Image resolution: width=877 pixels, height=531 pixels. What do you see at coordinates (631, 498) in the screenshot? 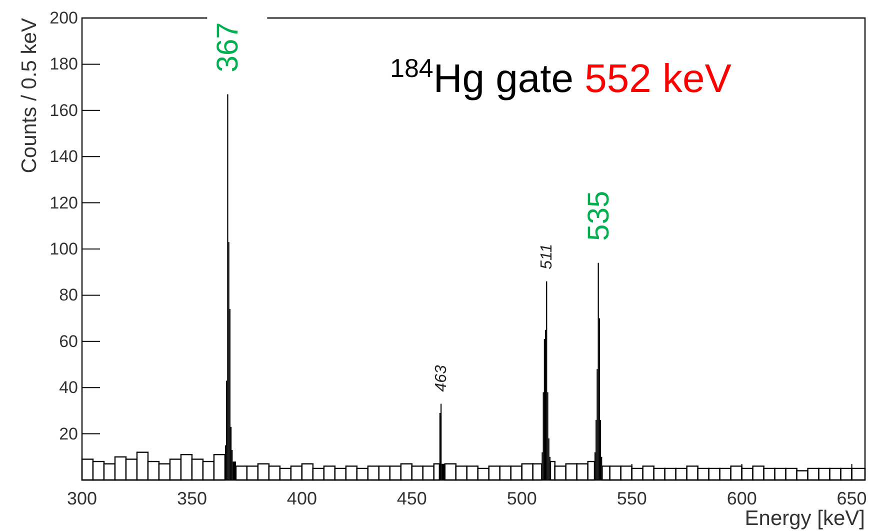
I see `x-tick-label: 550` at bounding box center [631, 498].